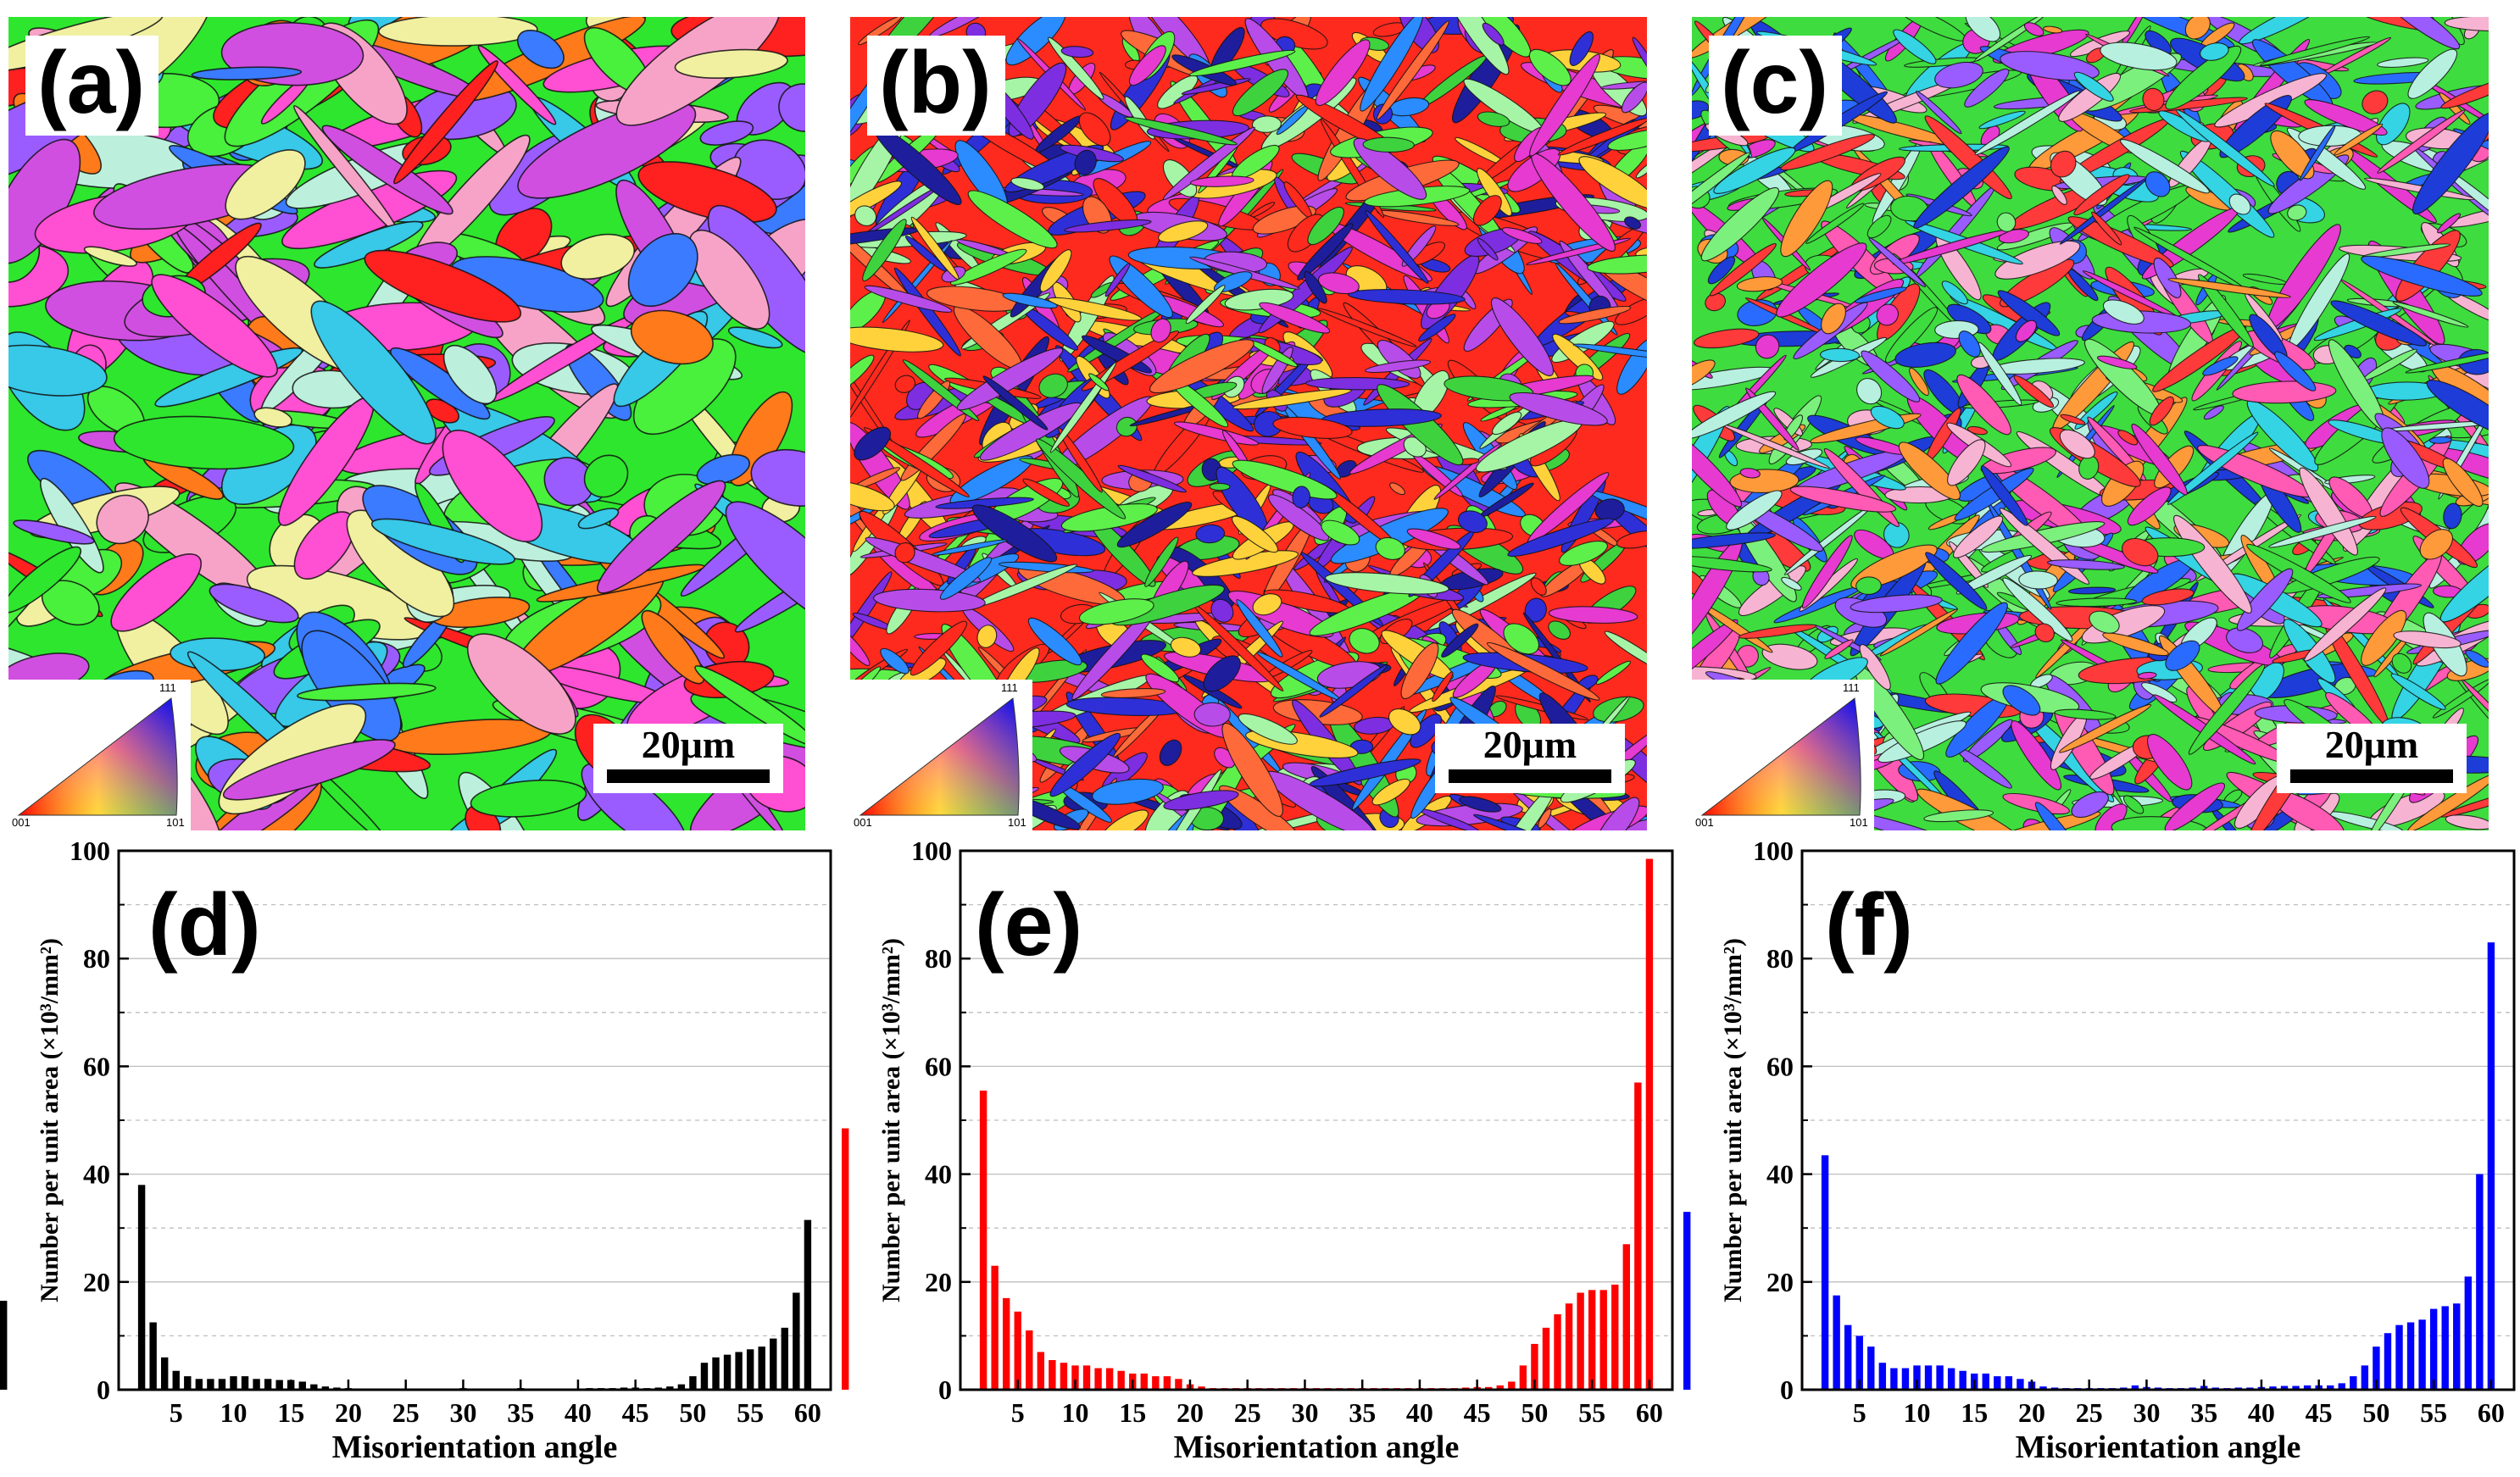 This screenshot has height=1477, width=2520. I want to click on y-tick-label: 20, so click(938, 1282).